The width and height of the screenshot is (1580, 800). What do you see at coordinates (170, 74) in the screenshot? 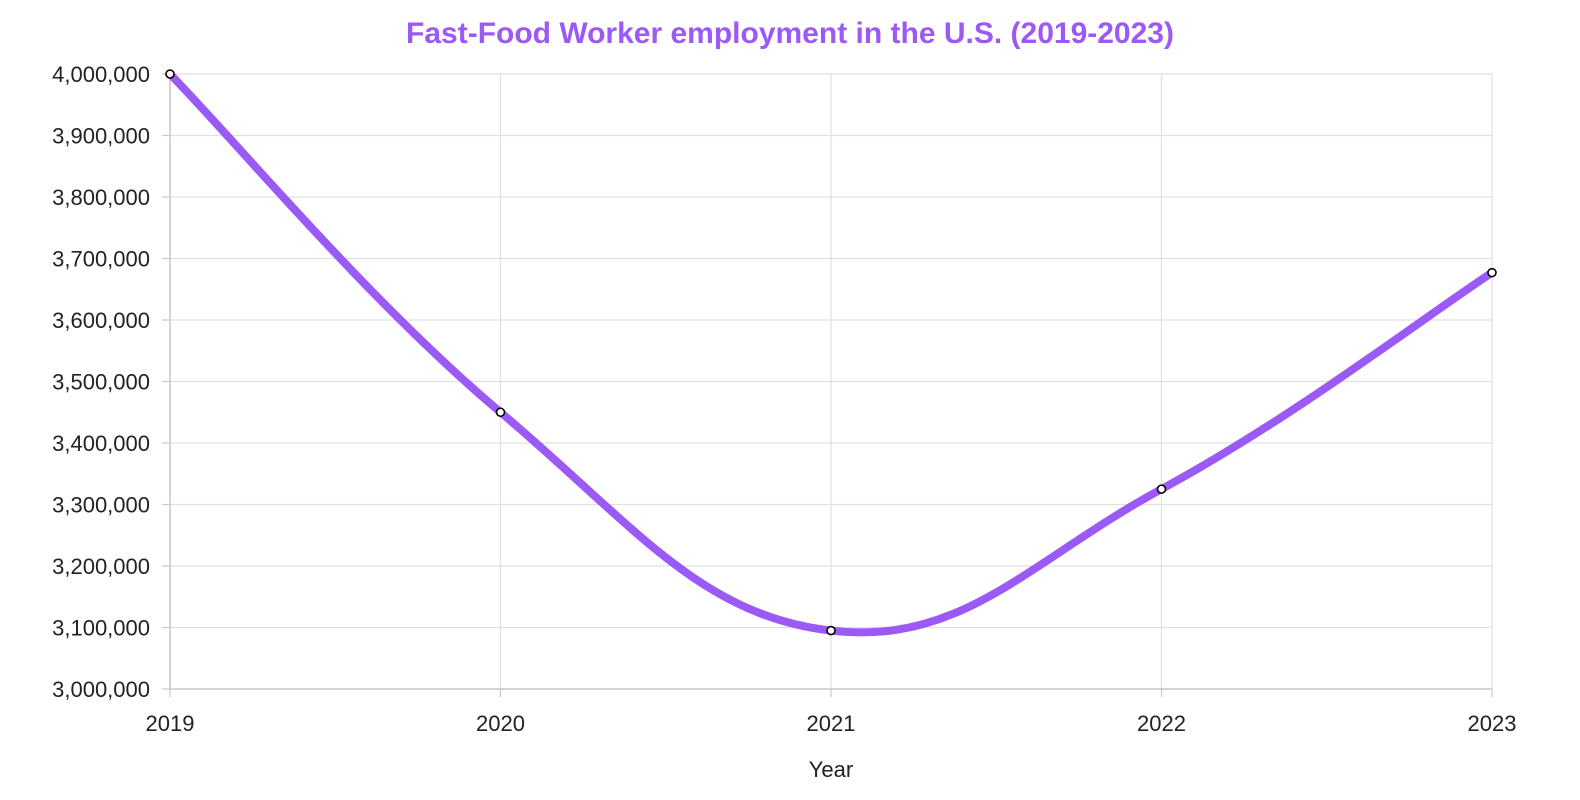
I see `data-point-2019` at bounding box center [170, 74].